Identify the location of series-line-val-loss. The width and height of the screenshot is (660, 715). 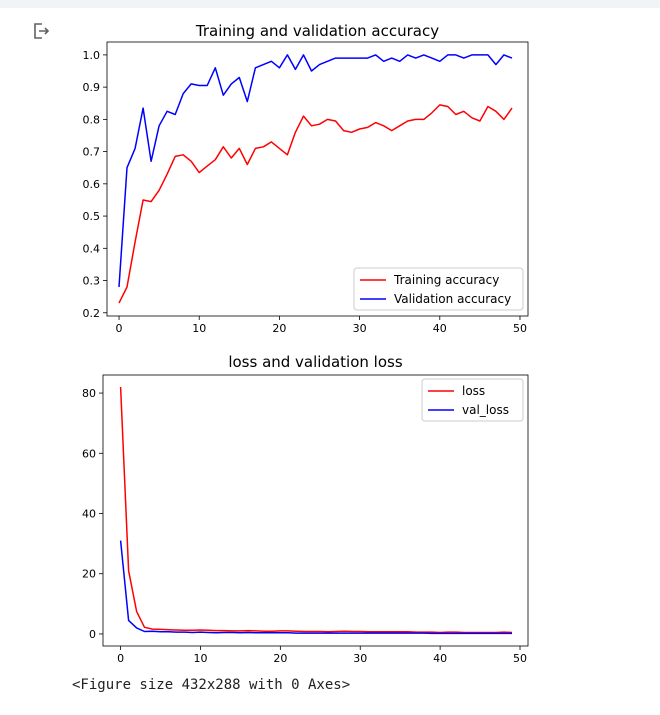
(316, 587).